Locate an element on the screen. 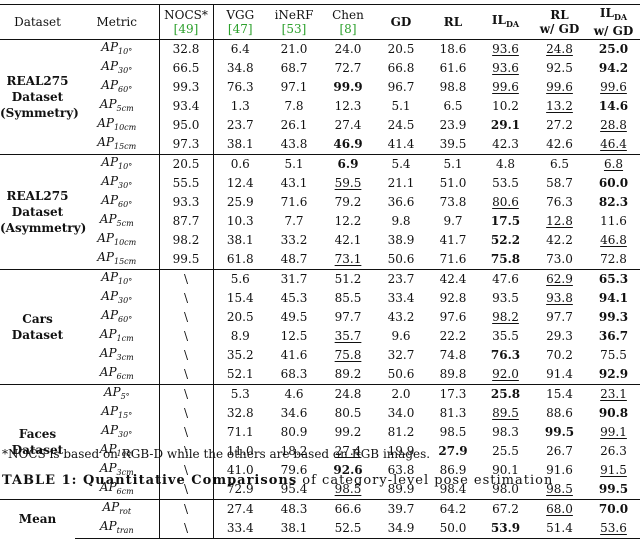  value-text: 48.7 is located at coordinates (294, 259).